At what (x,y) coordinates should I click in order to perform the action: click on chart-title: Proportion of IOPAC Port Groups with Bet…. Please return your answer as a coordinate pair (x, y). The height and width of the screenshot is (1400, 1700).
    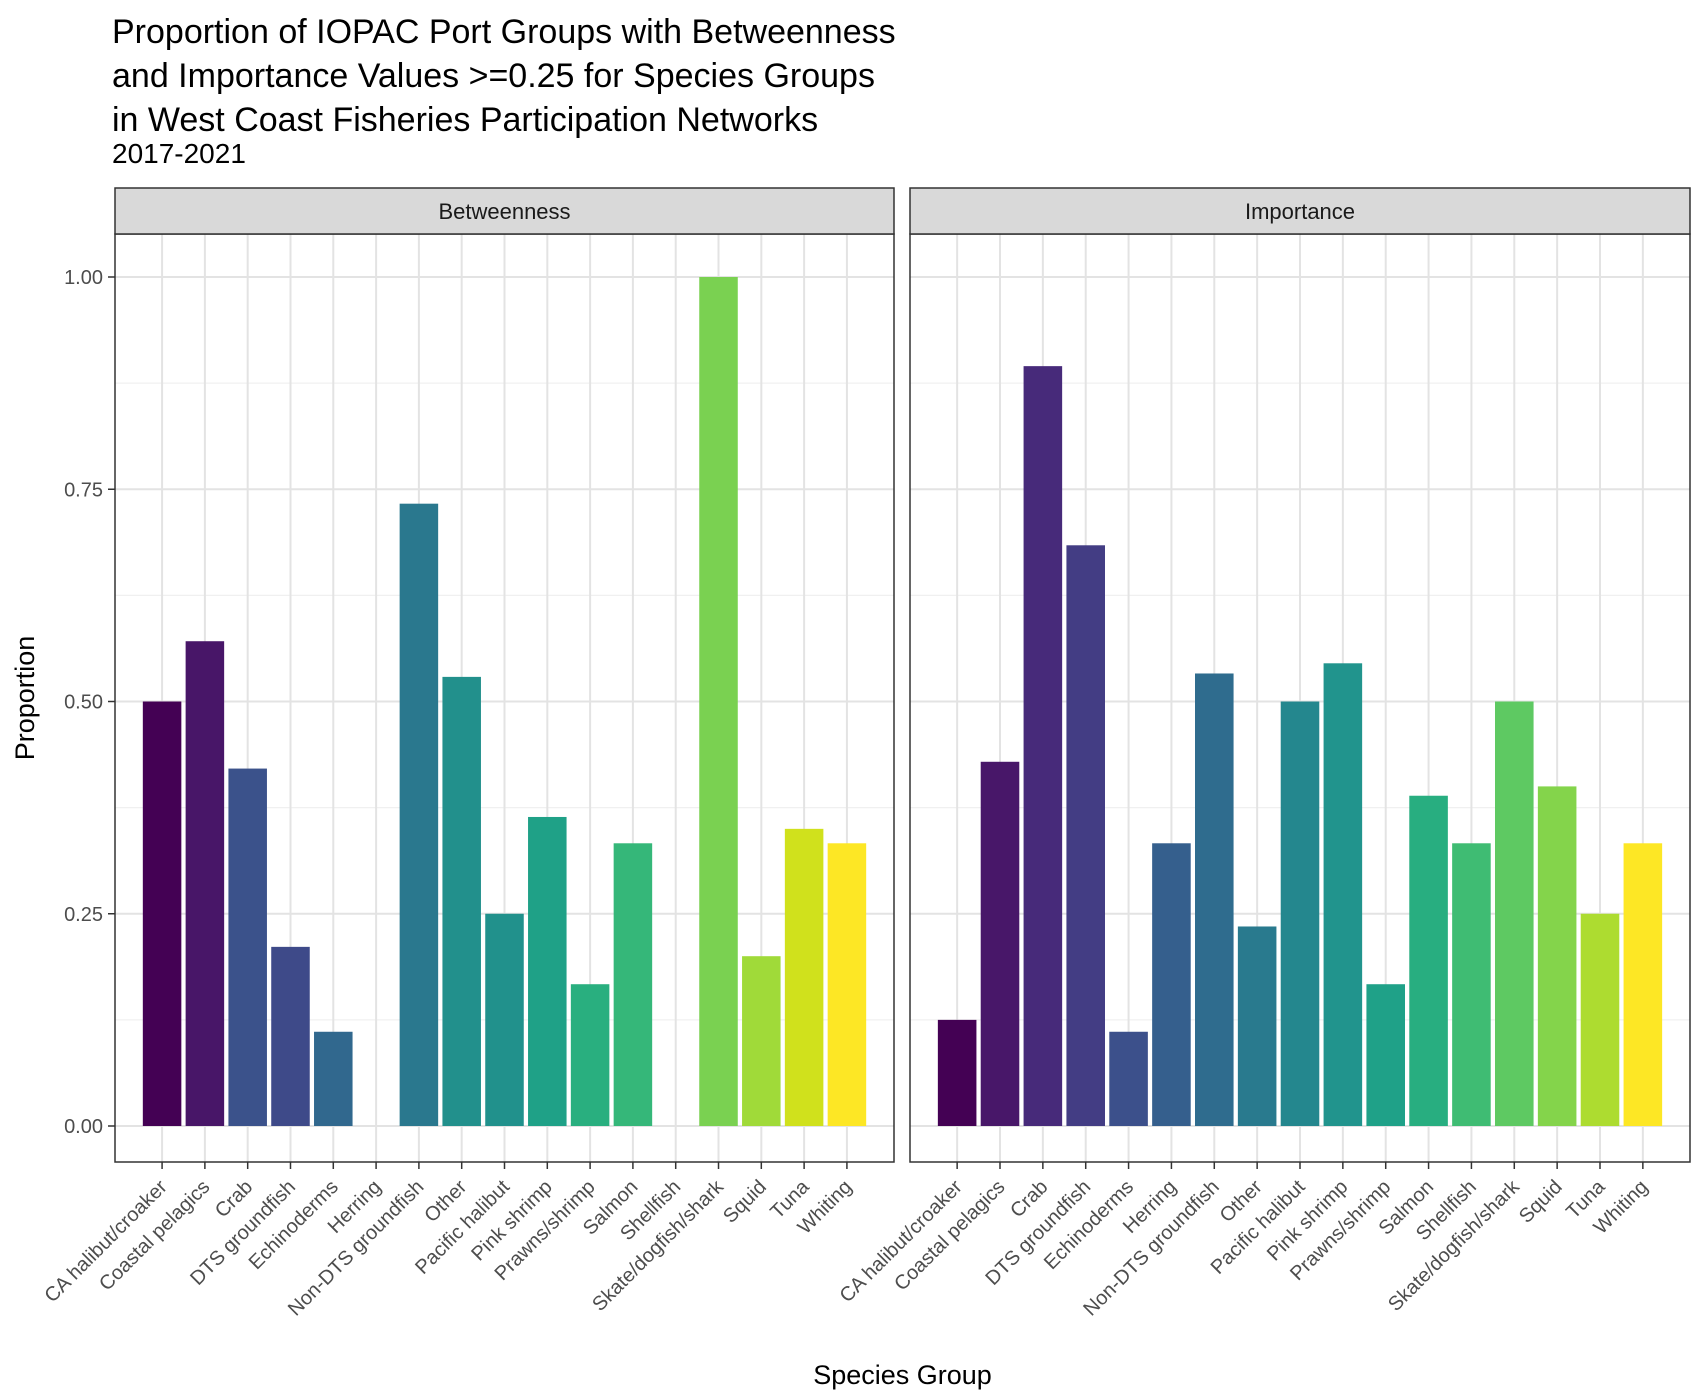
    Looking at the image, I should click on (504, 76).